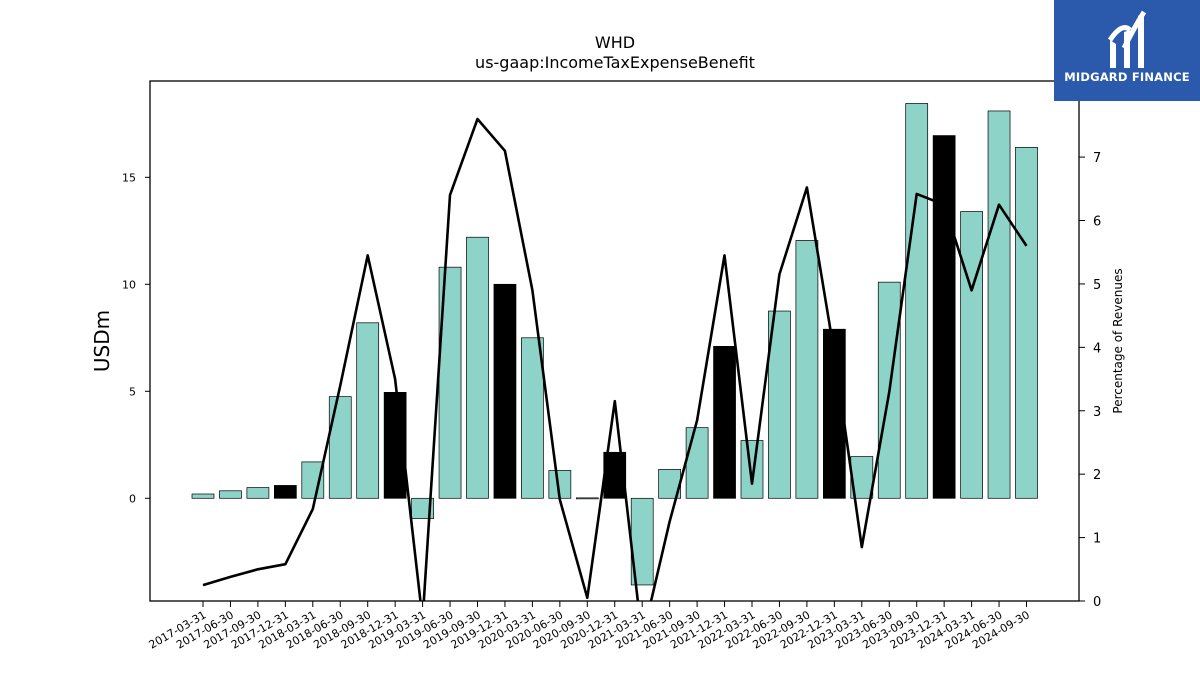 The width and height of the screenshot is (1200, 675). What do you see at coordinates (129, 177) in the screenshot?
I see `y-tick-label: 15` at bounding box center [129, 177].